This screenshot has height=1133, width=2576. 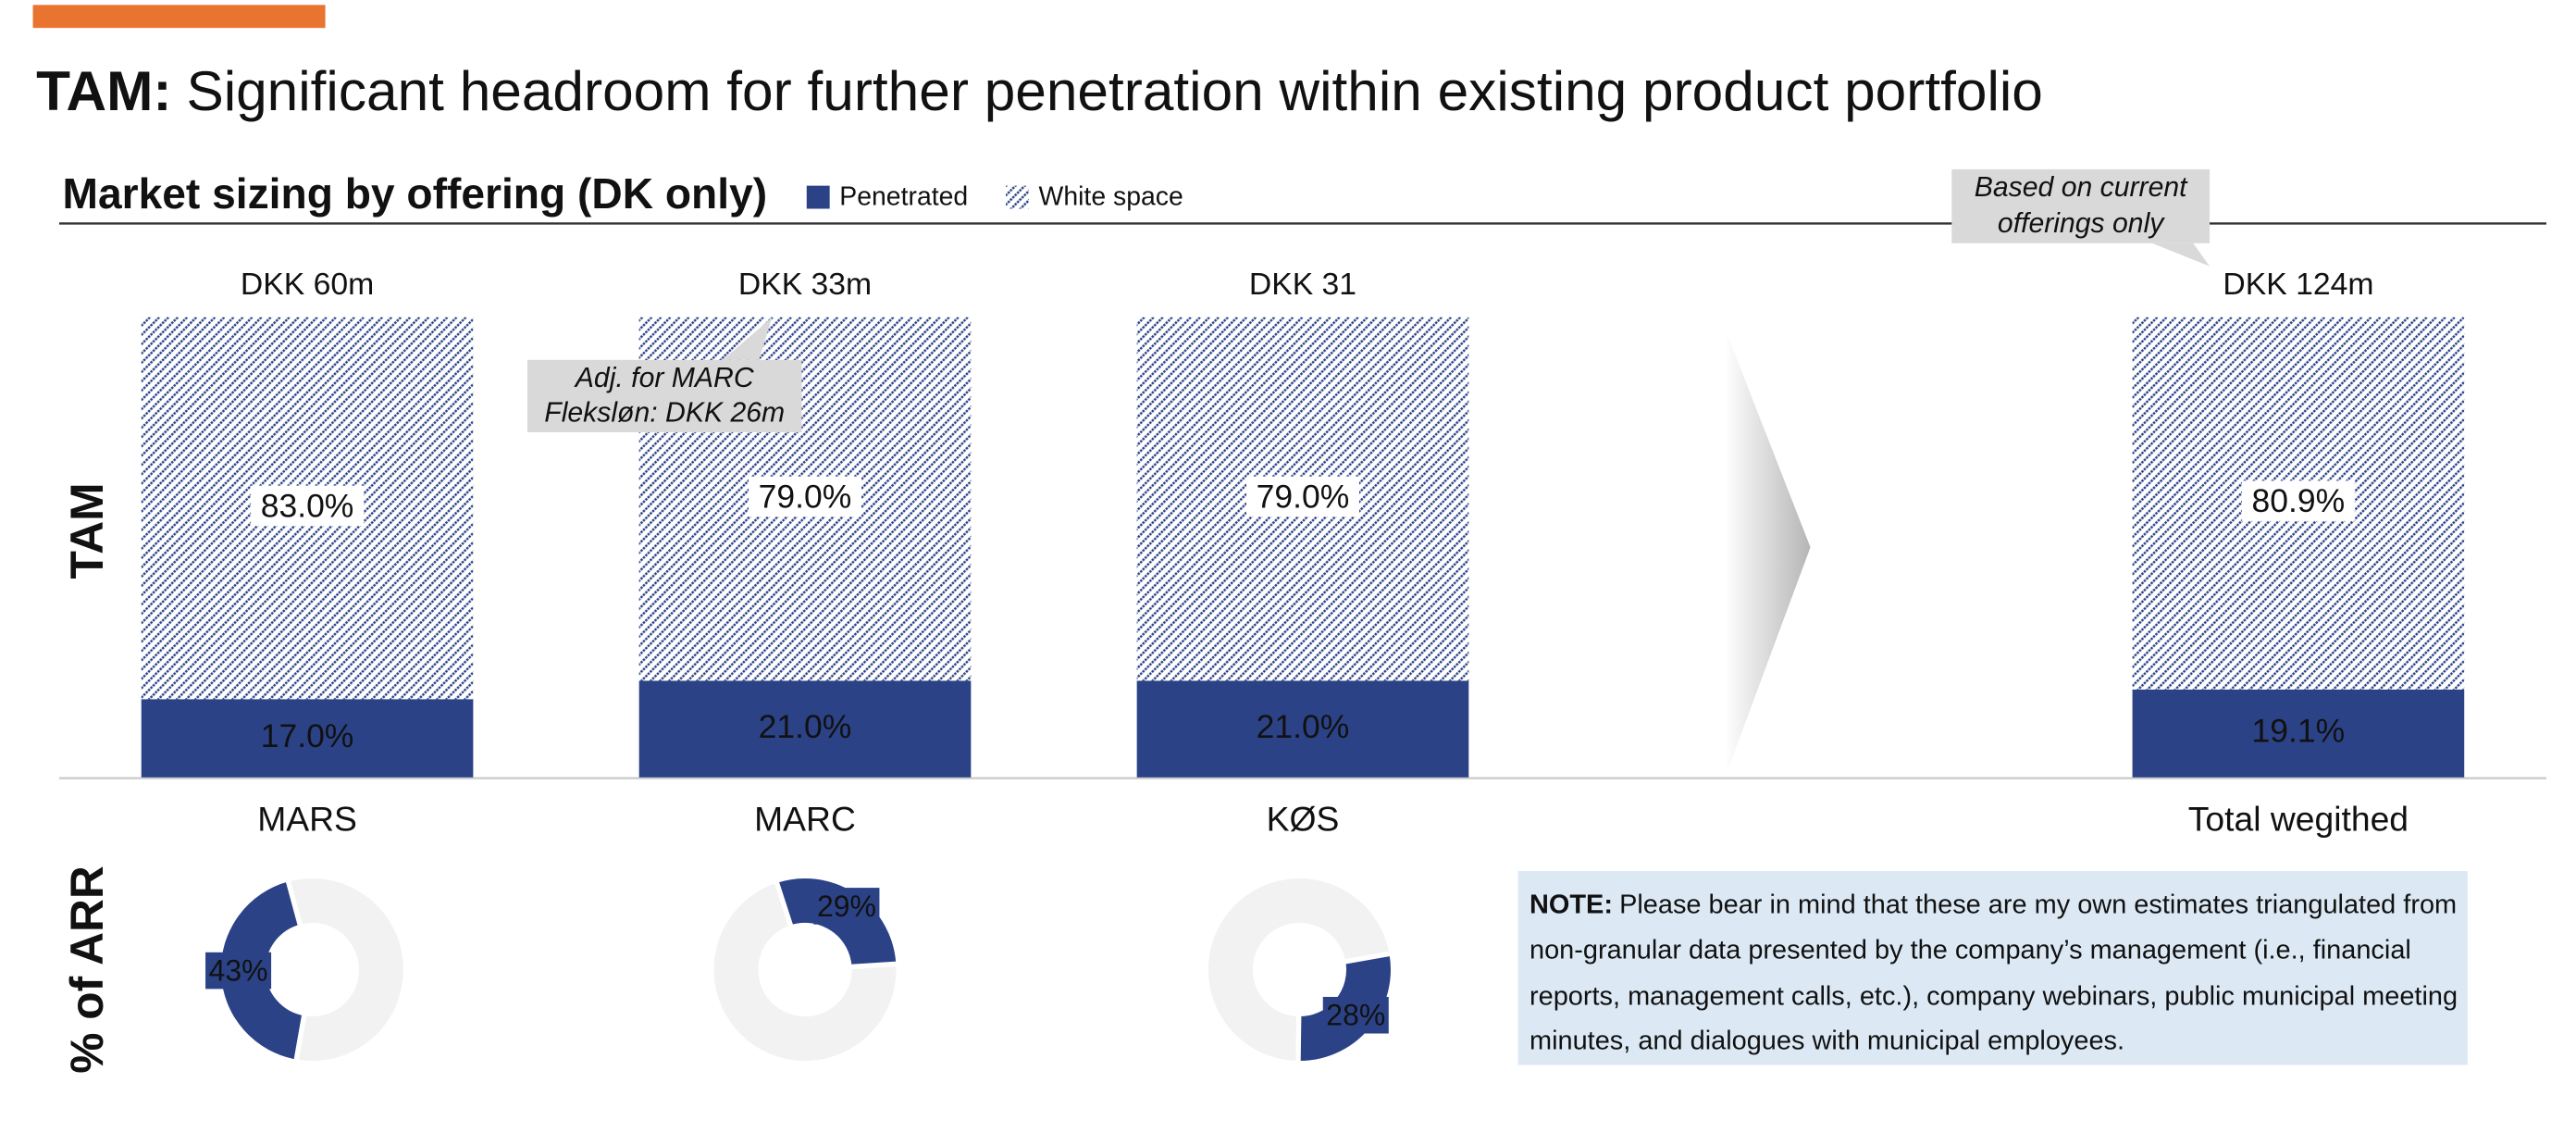 I want to click on category-label: MARC, so click(x=805, y=820).